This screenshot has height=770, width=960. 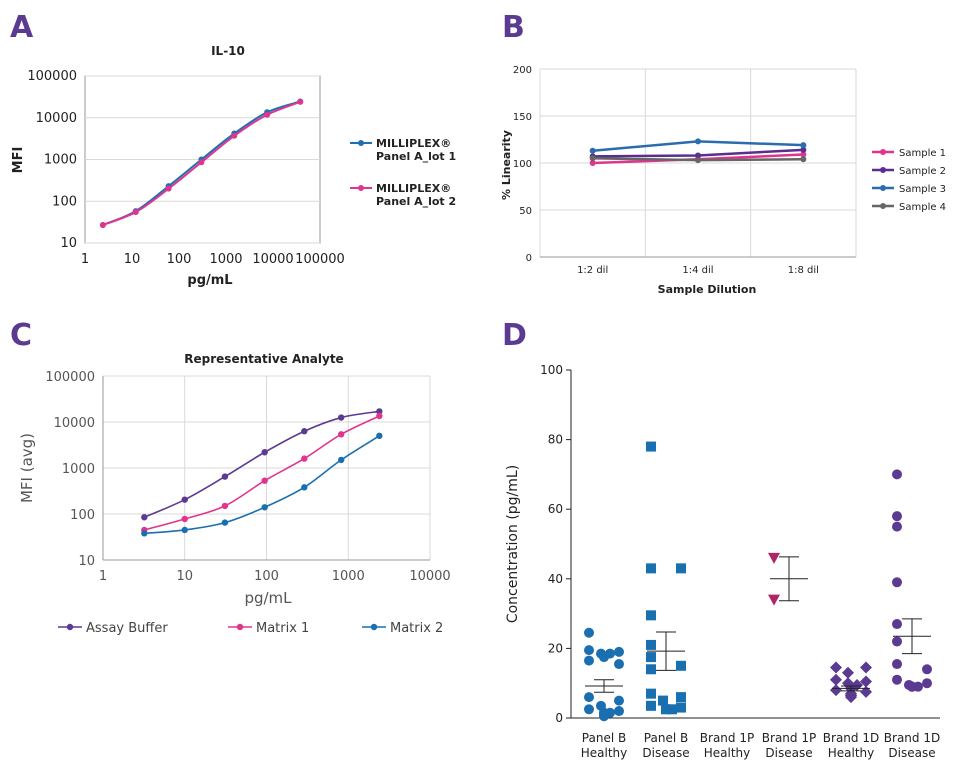 I want to click on y-axis-label: Concentration (pg/mL), so click(x=513, y=544).